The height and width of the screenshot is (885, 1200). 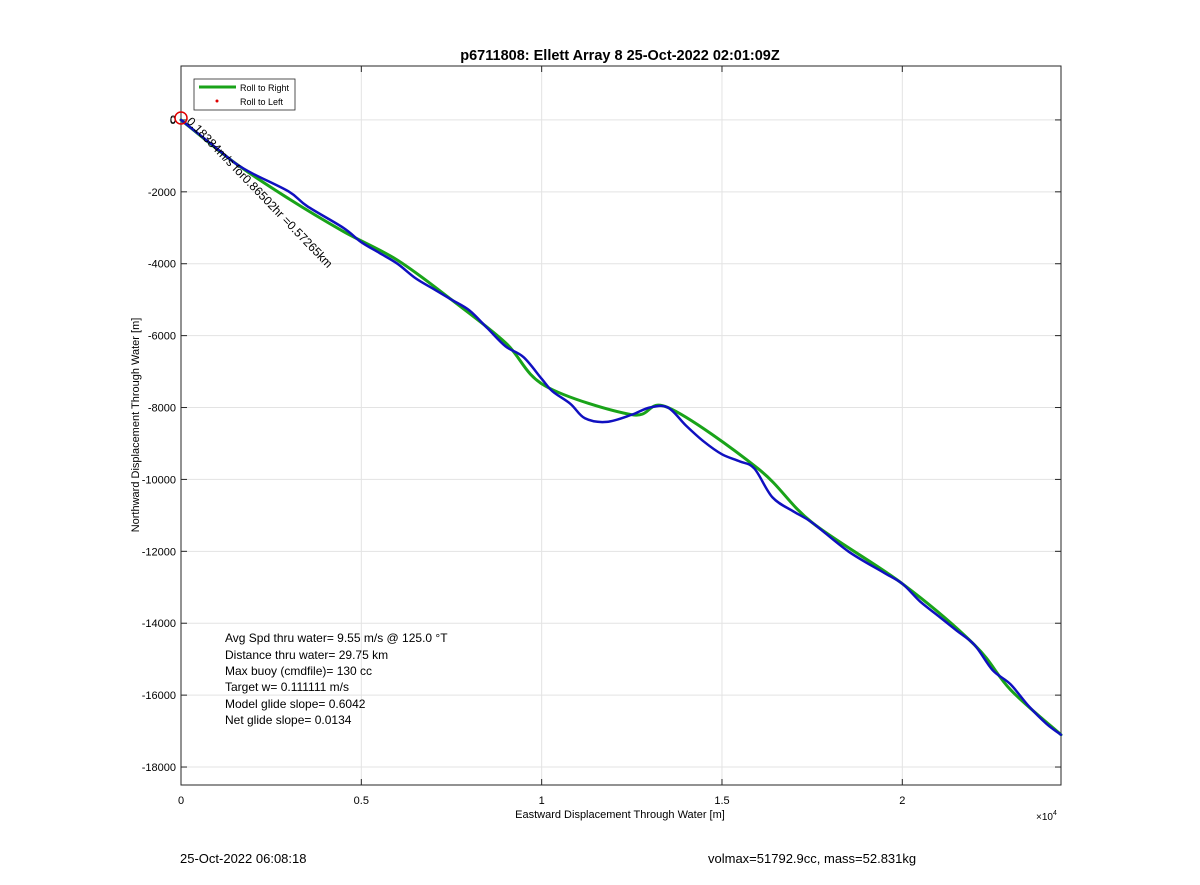 What do you see at coordinates (181, 118) in the screenshot?
I see `start-marker` at bounding box center [181, 118].